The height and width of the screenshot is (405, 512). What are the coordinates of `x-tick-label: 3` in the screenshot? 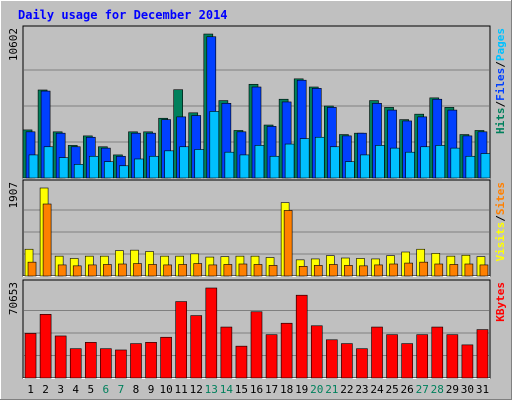 It's located at (60, 389).